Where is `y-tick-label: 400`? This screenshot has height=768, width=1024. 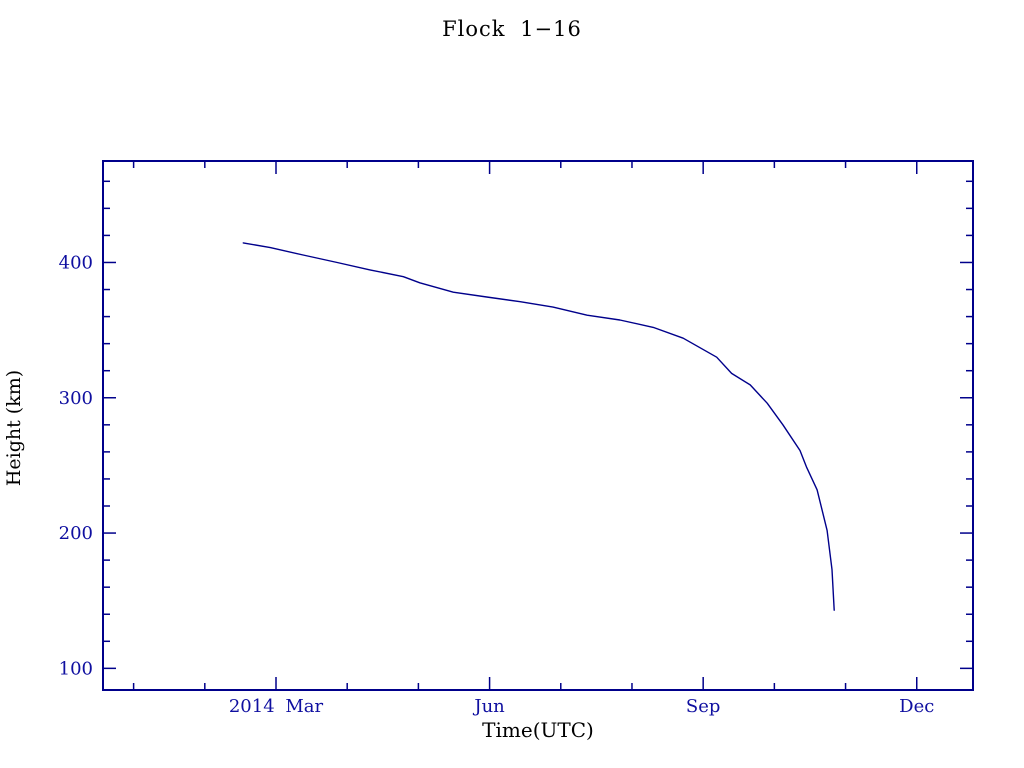 y-tick-label: 400 is located at coordinates (76, 262).